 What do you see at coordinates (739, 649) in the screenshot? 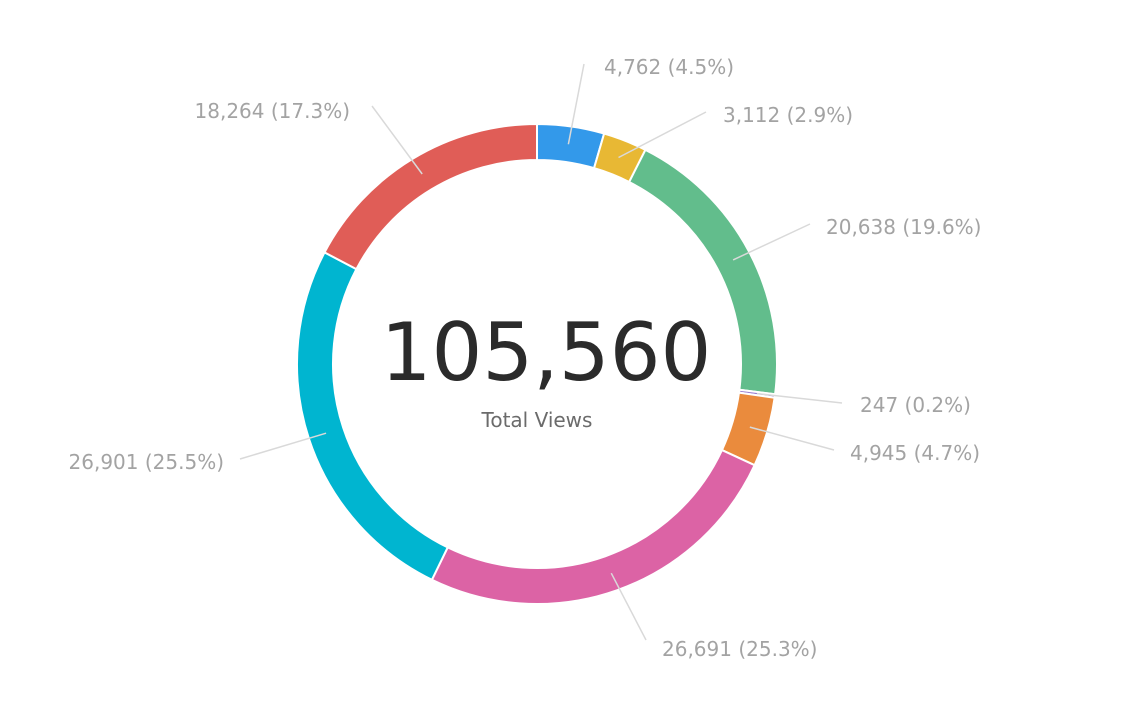
I see `slice-label: 26,691 (25.3%)` at bounding box center [739, 649].